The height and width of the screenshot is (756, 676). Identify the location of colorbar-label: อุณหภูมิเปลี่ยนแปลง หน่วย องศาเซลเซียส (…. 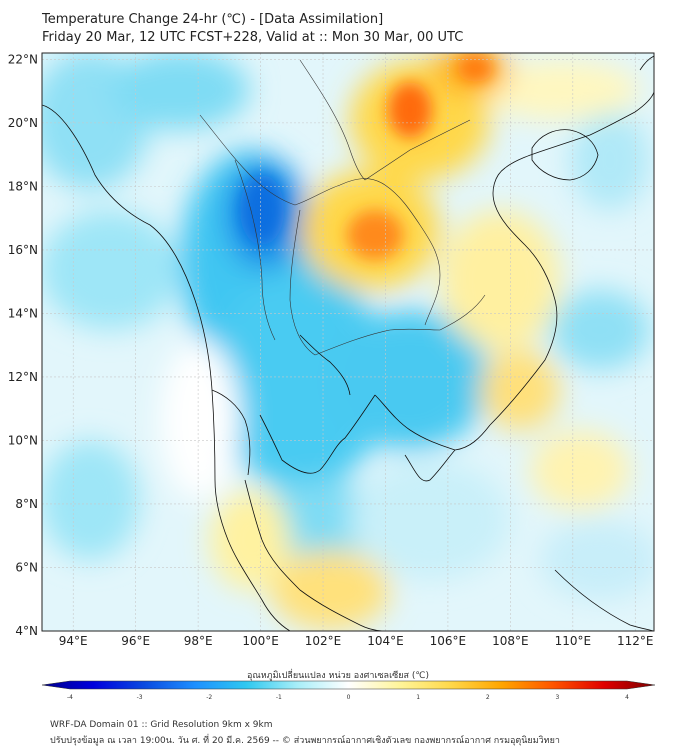
(338, 676).